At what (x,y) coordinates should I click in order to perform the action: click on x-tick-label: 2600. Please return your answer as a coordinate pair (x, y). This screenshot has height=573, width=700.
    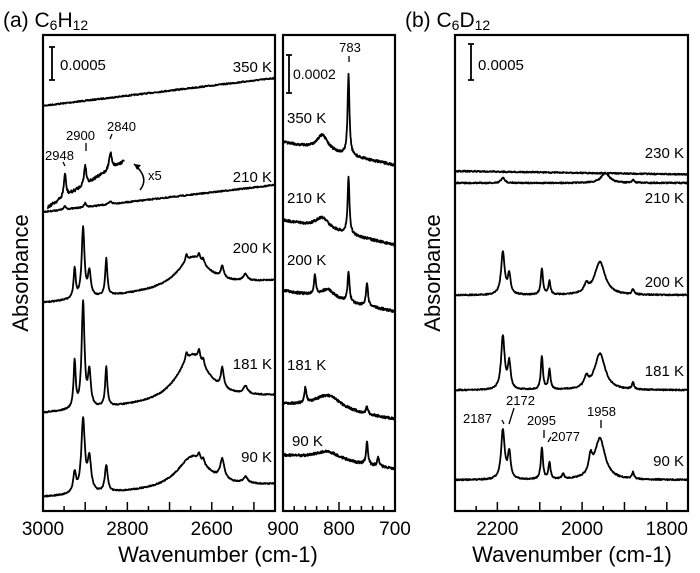
    Looking at the image, I should click on (212, 529).